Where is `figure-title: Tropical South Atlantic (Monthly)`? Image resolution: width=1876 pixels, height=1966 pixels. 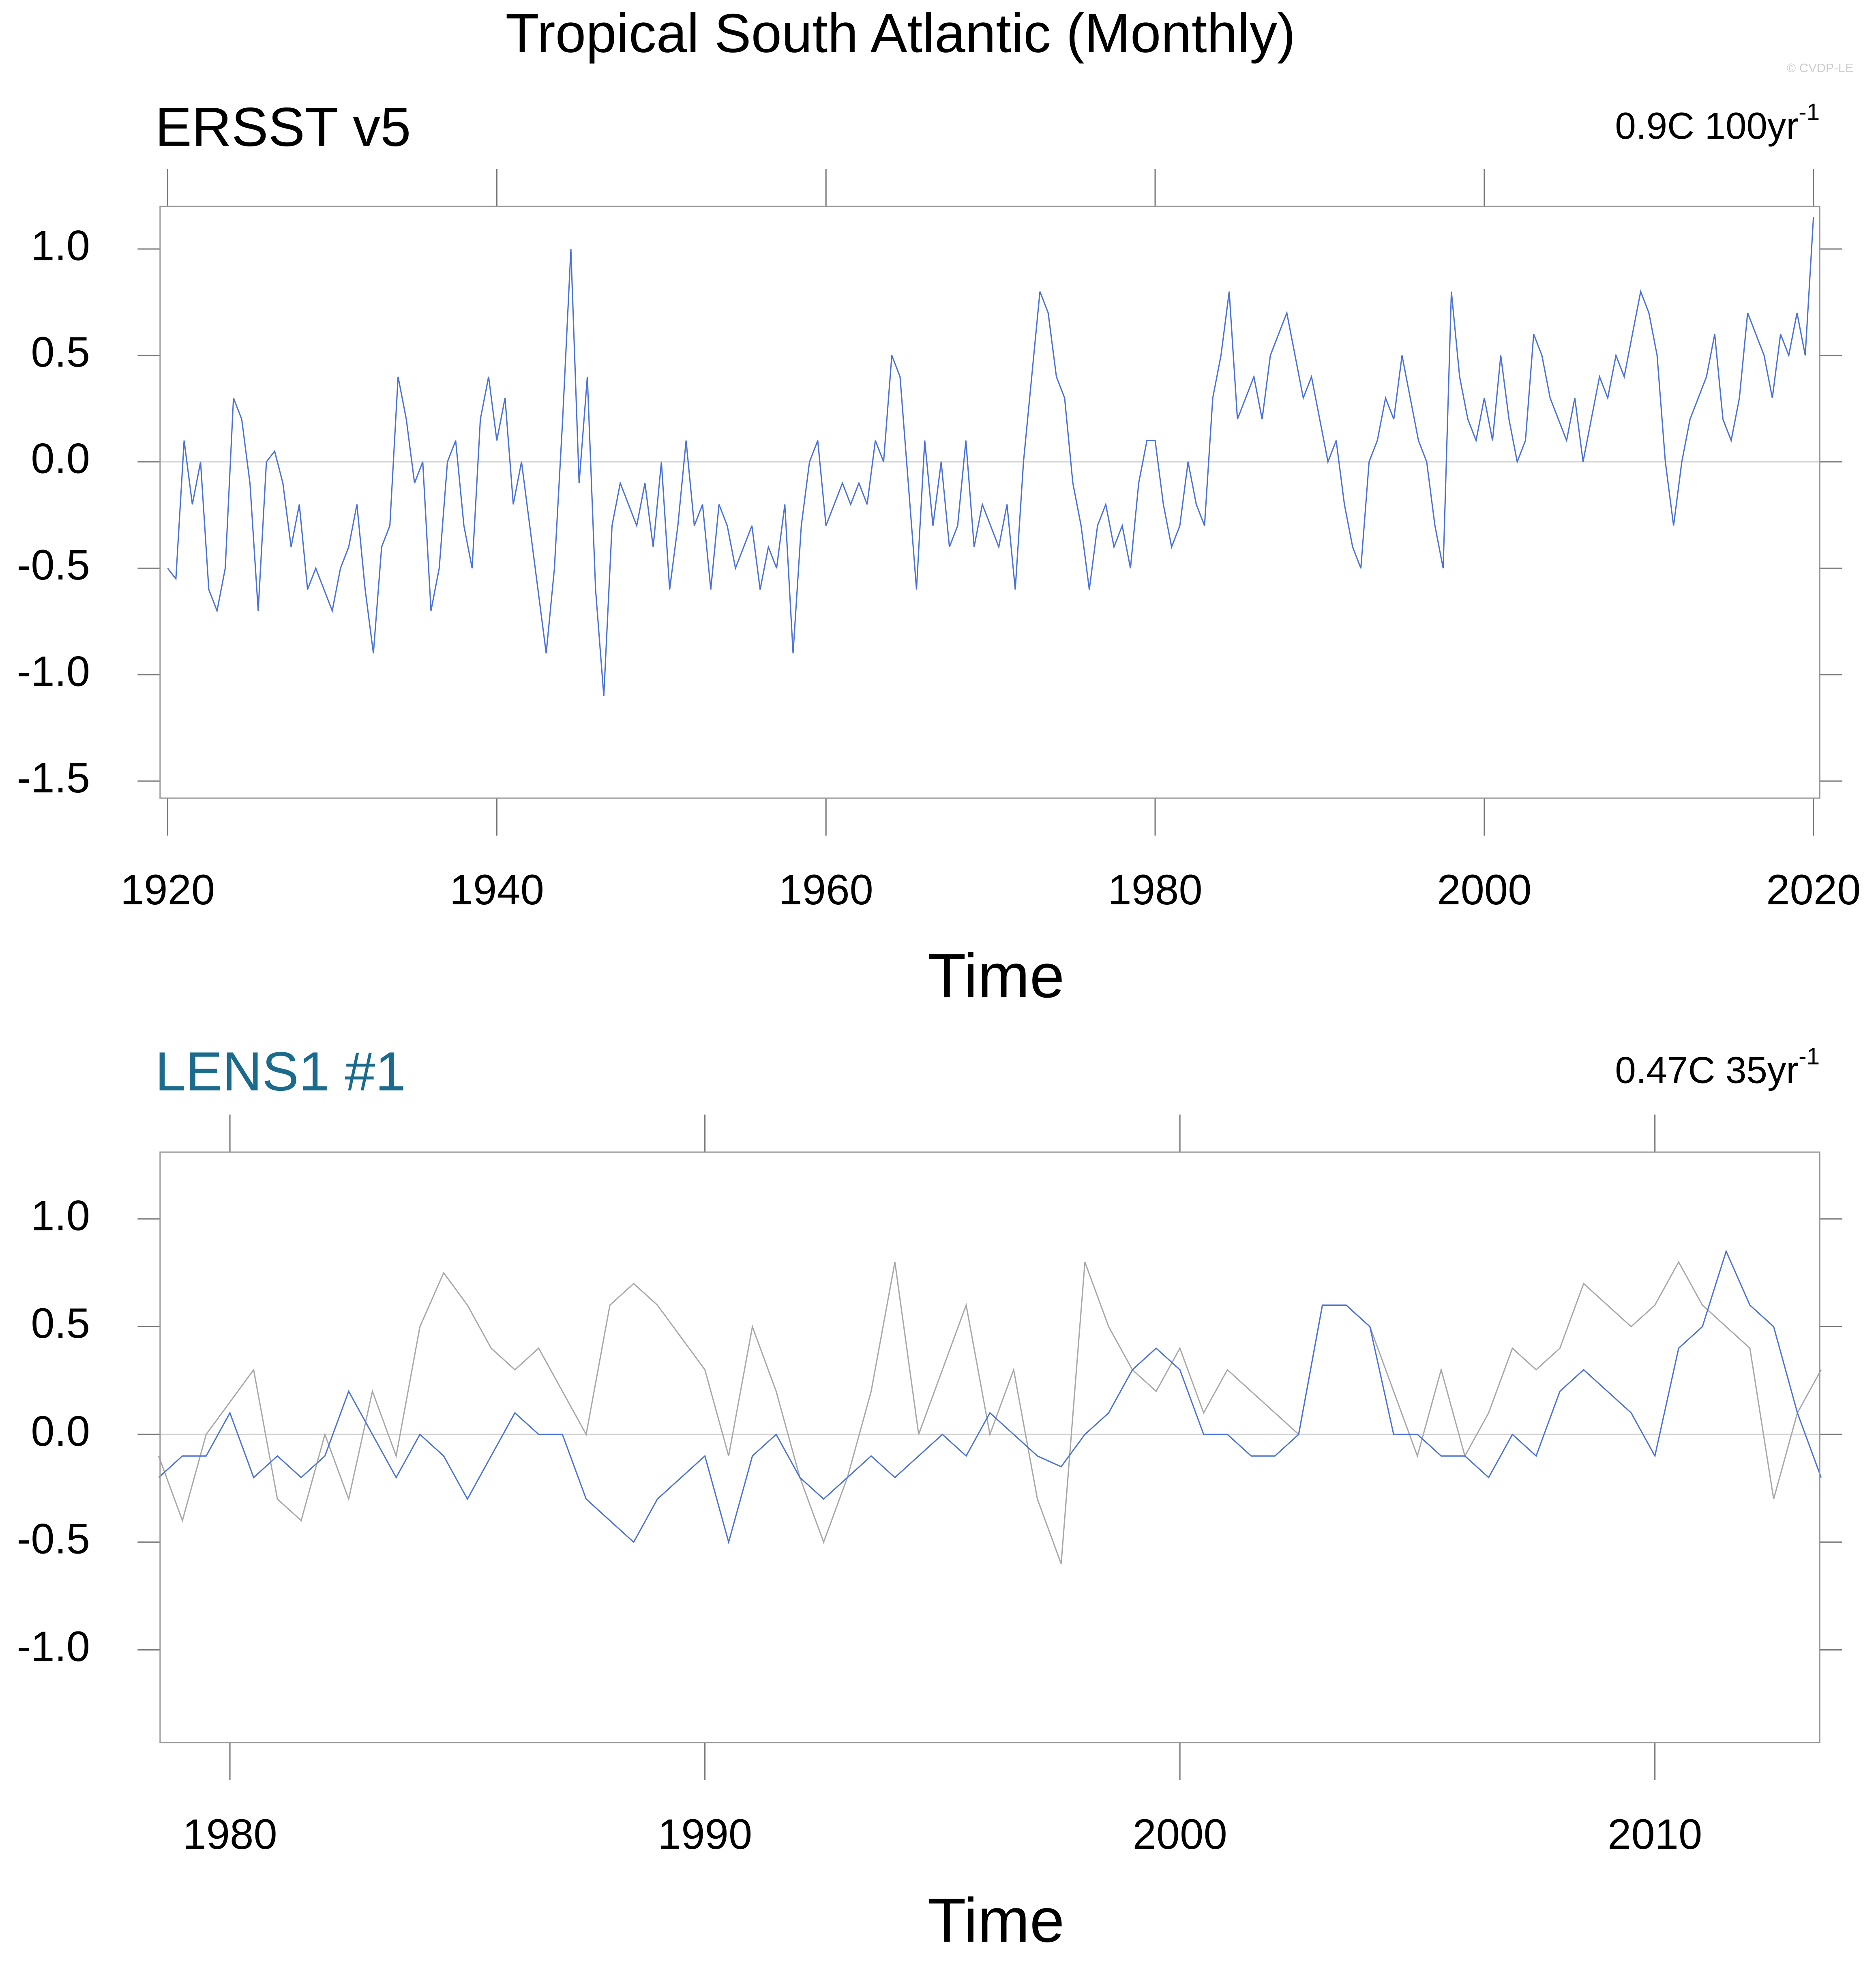 figure-title: Tropical South Atlantic (Monthly) is located at coordinates (901, 33).